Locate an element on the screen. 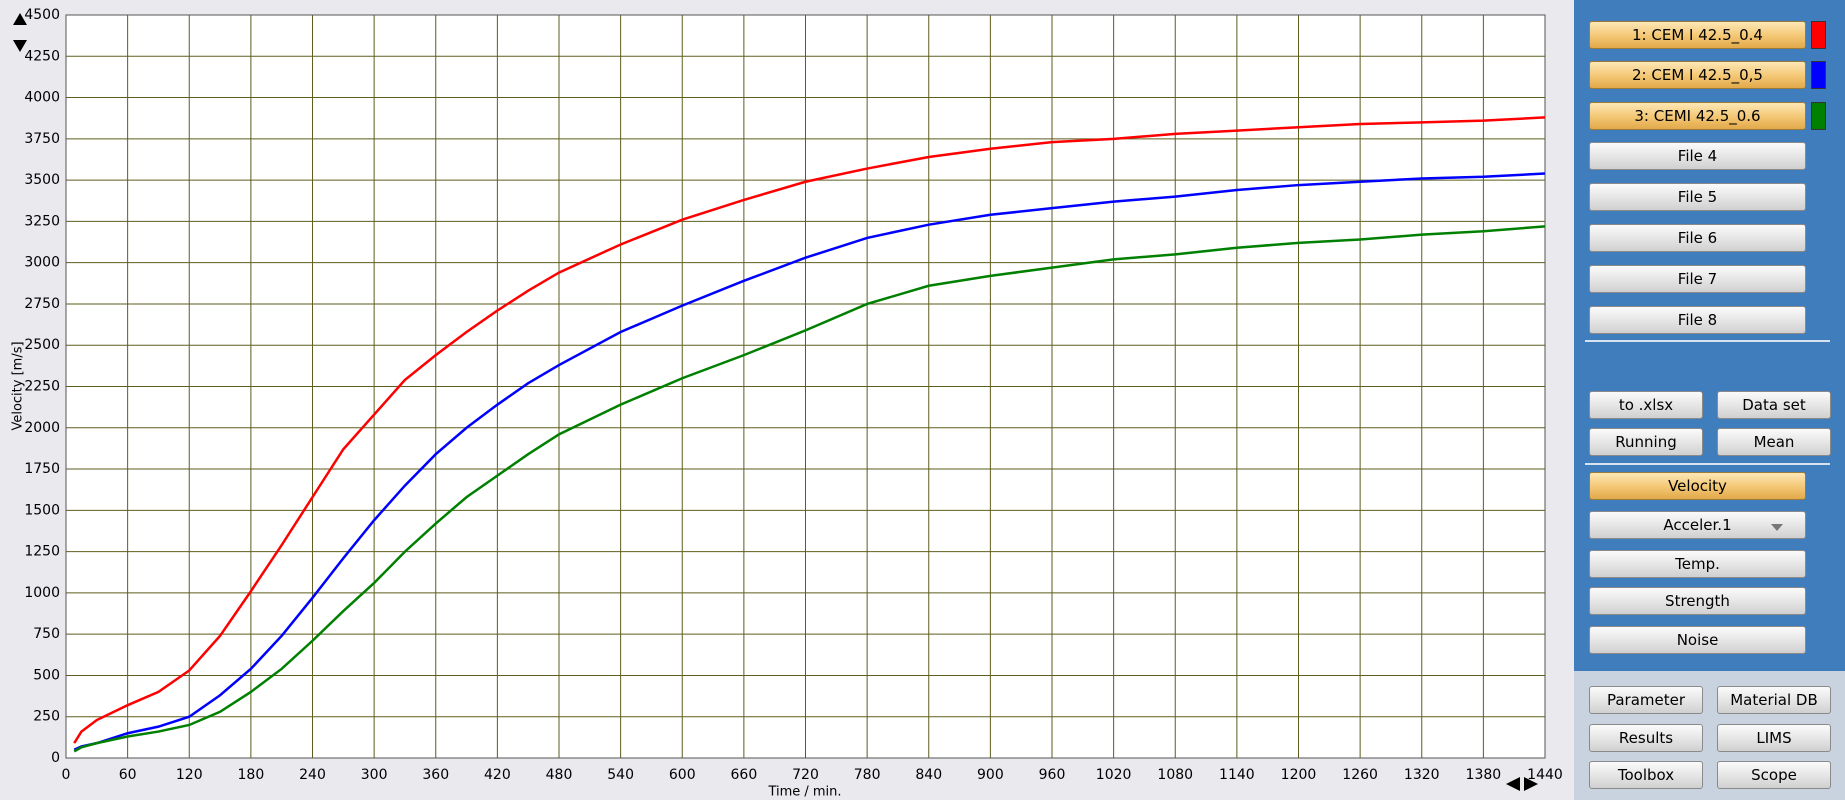  mode-button: Acceler.1 is located at coordinates (1697, 525).